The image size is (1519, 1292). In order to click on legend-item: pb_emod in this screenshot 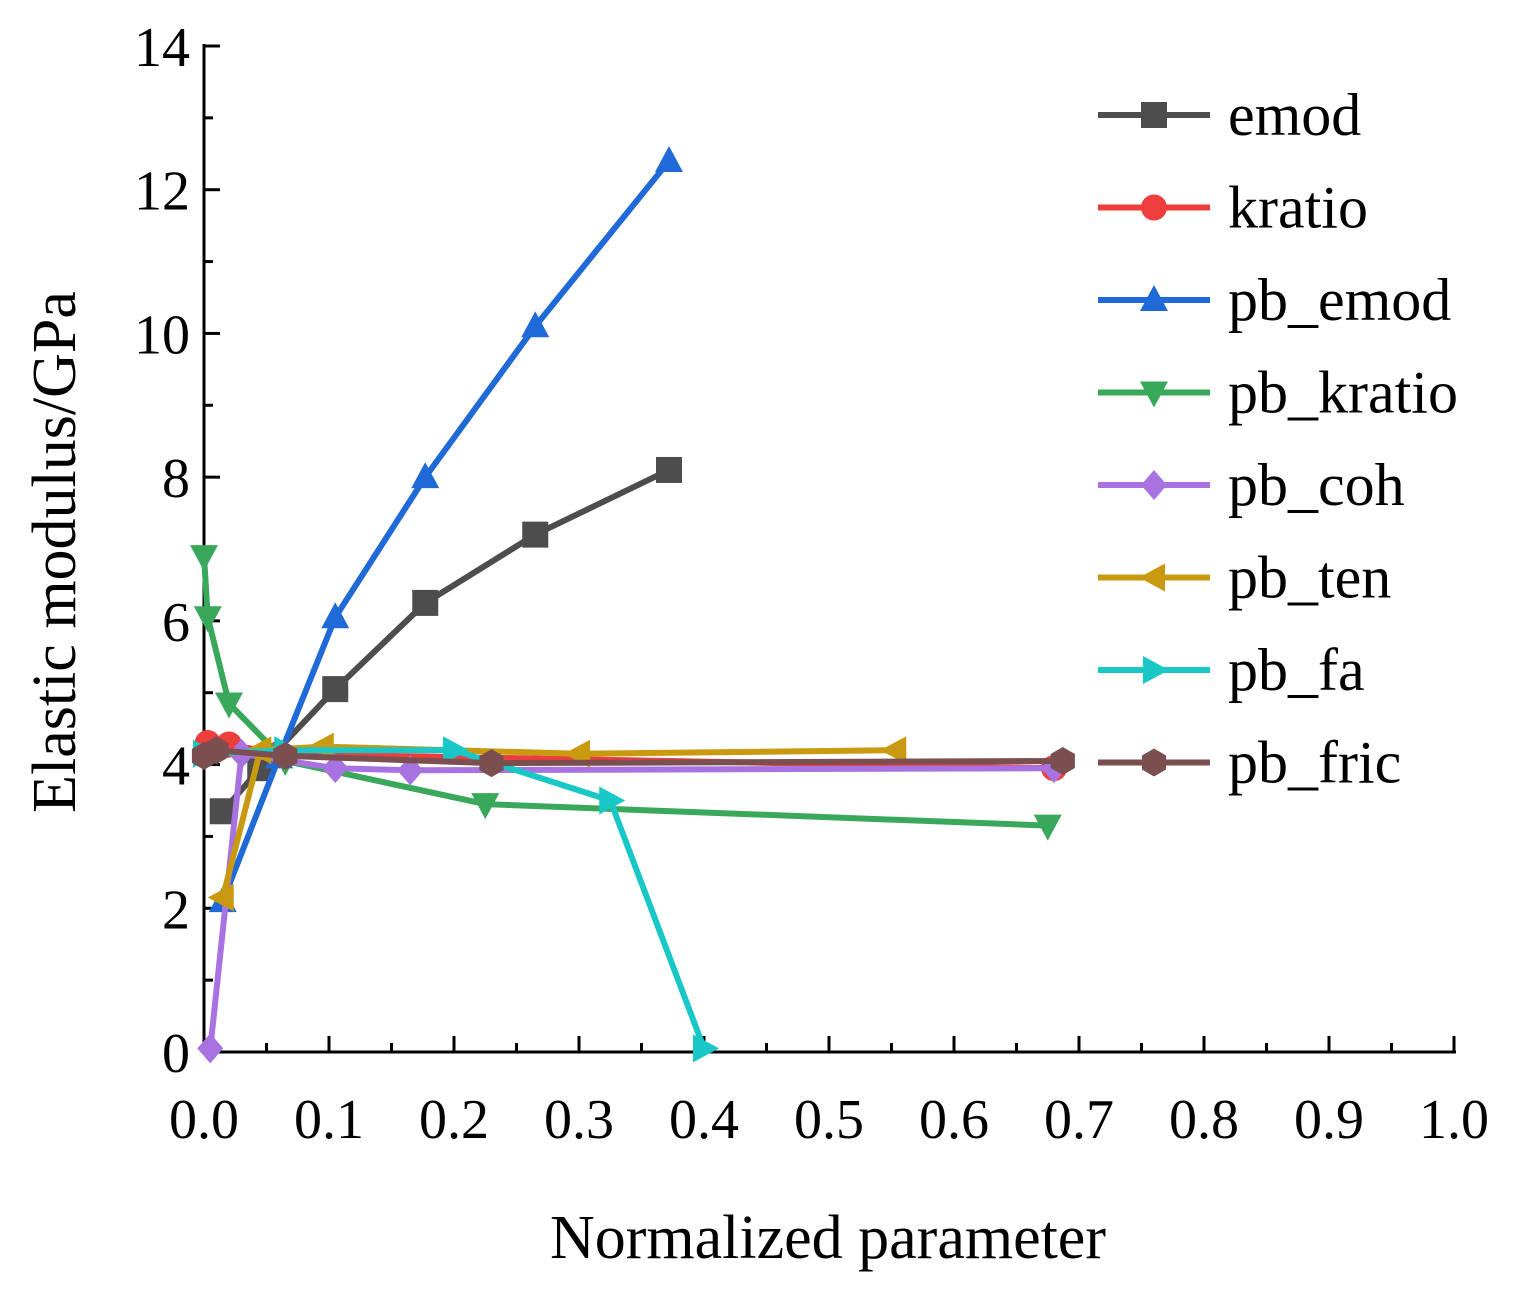, I will do `click(1274, 300)`.